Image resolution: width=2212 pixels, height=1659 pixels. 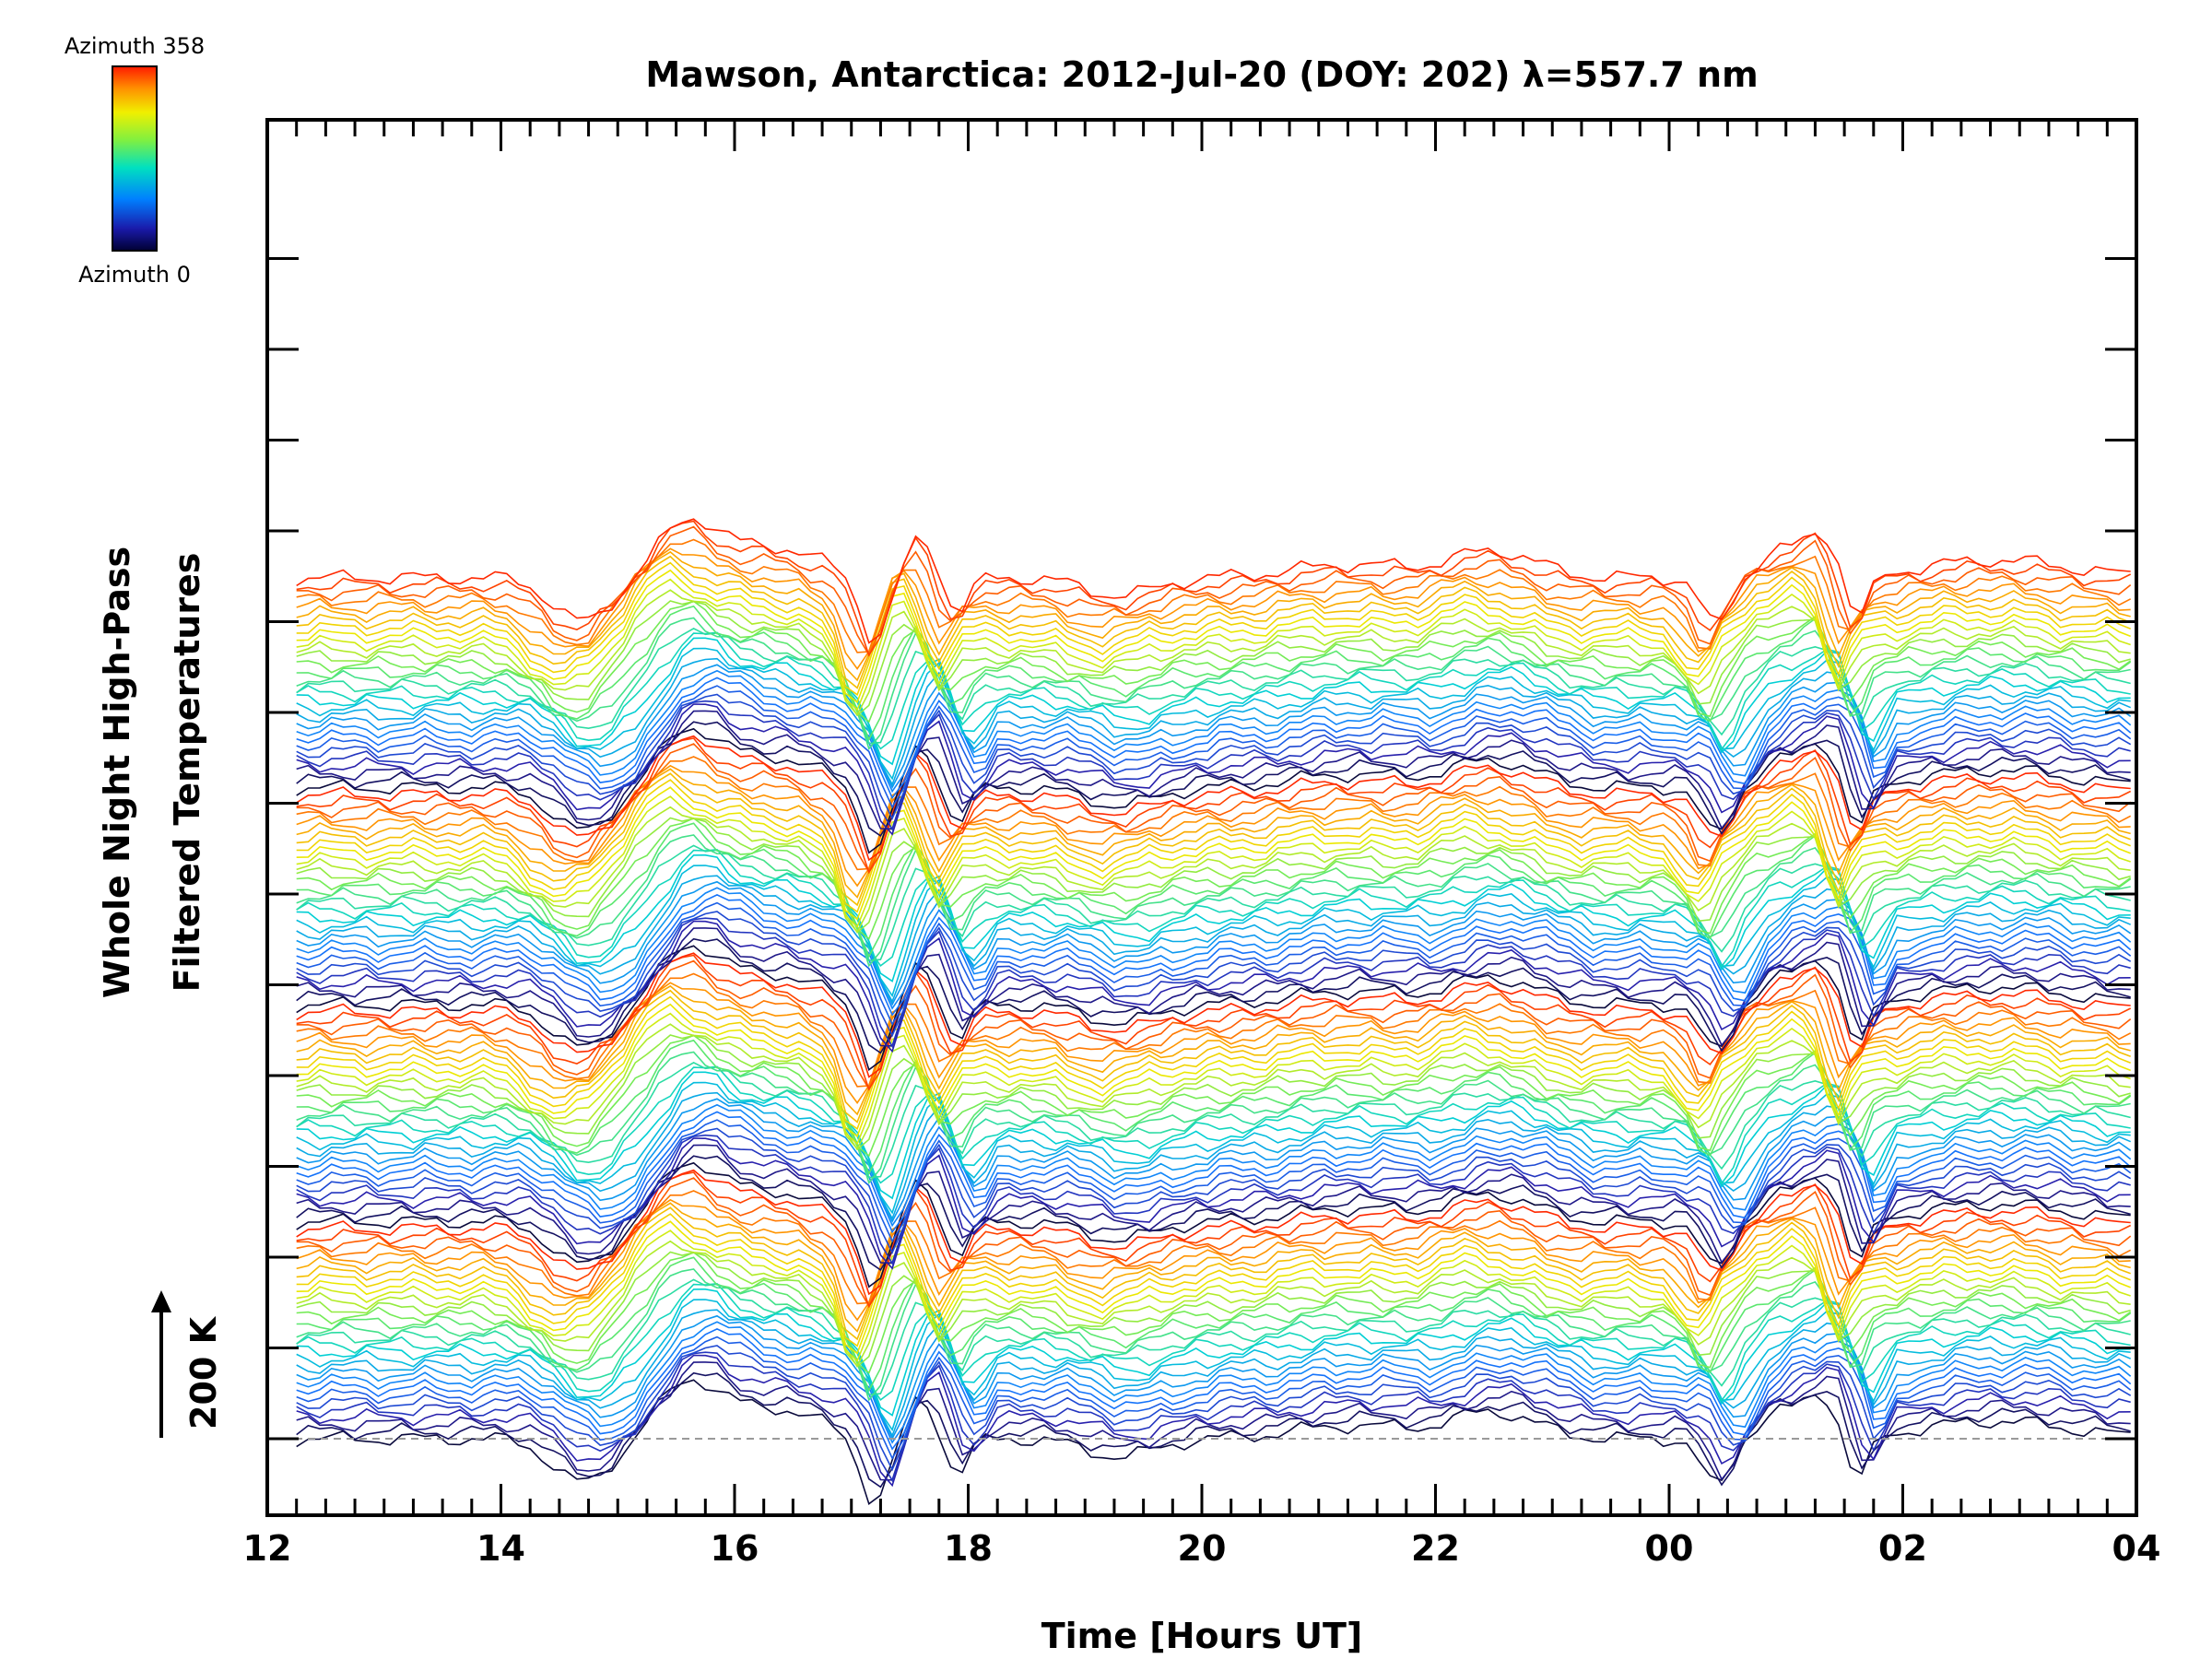 I want to click on x-tick-labels: 12 14 16 18 20 22 00 02 04, so click(x=1202, y=1548).